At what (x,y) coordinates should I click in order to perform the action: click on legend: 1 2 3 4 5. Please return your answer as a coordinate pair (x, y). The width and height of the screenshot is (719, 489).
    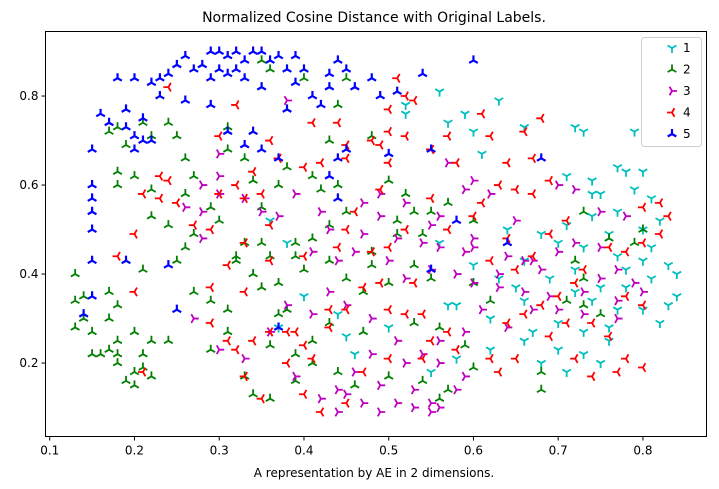
    Looking at the image, I should click on (671, 92).